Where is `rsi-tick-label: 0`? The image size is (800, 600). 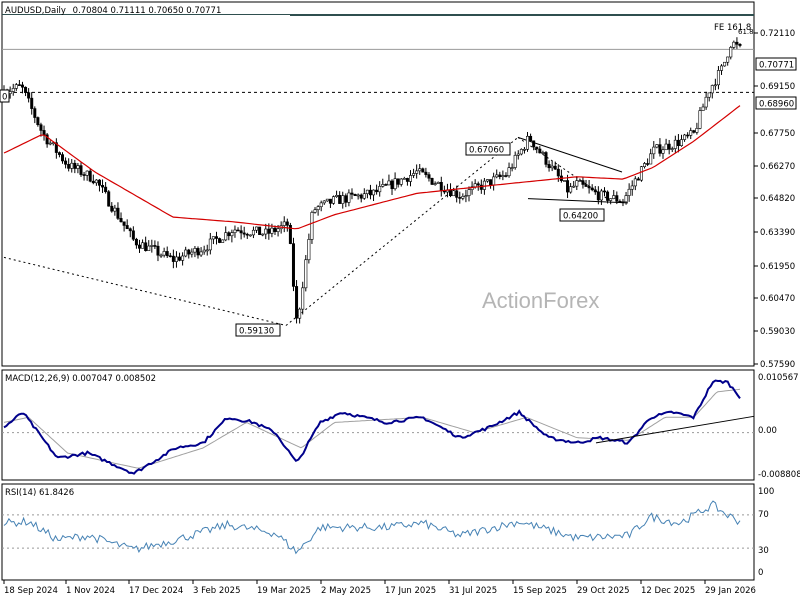 rsi-tick-label: 0 is located at coordinates (760, 573).